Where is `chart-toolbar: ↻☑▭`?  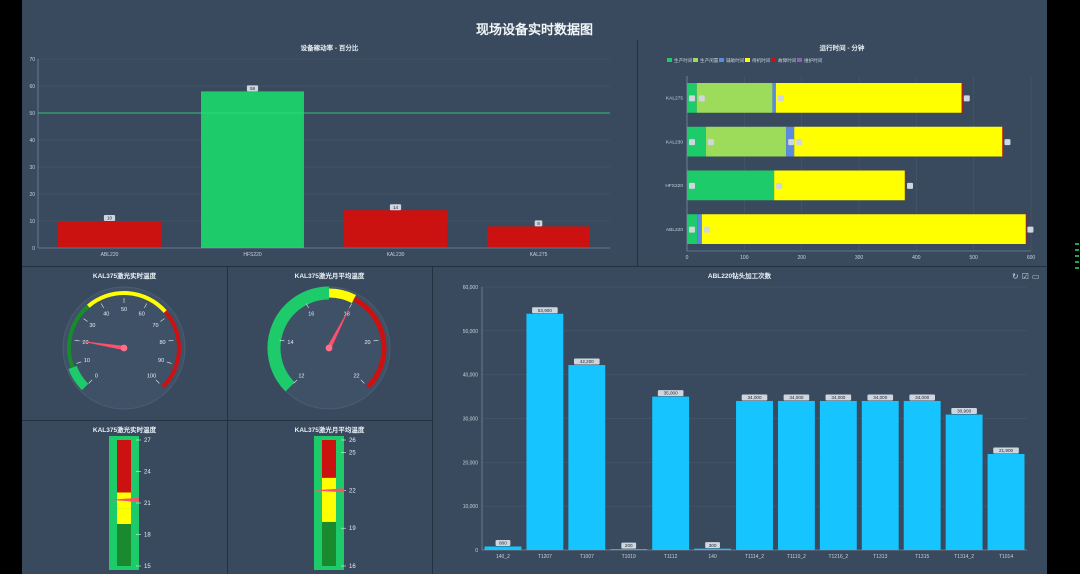
chart-toolbar: ↻☑▭ is located at coordinates (1027, 276).